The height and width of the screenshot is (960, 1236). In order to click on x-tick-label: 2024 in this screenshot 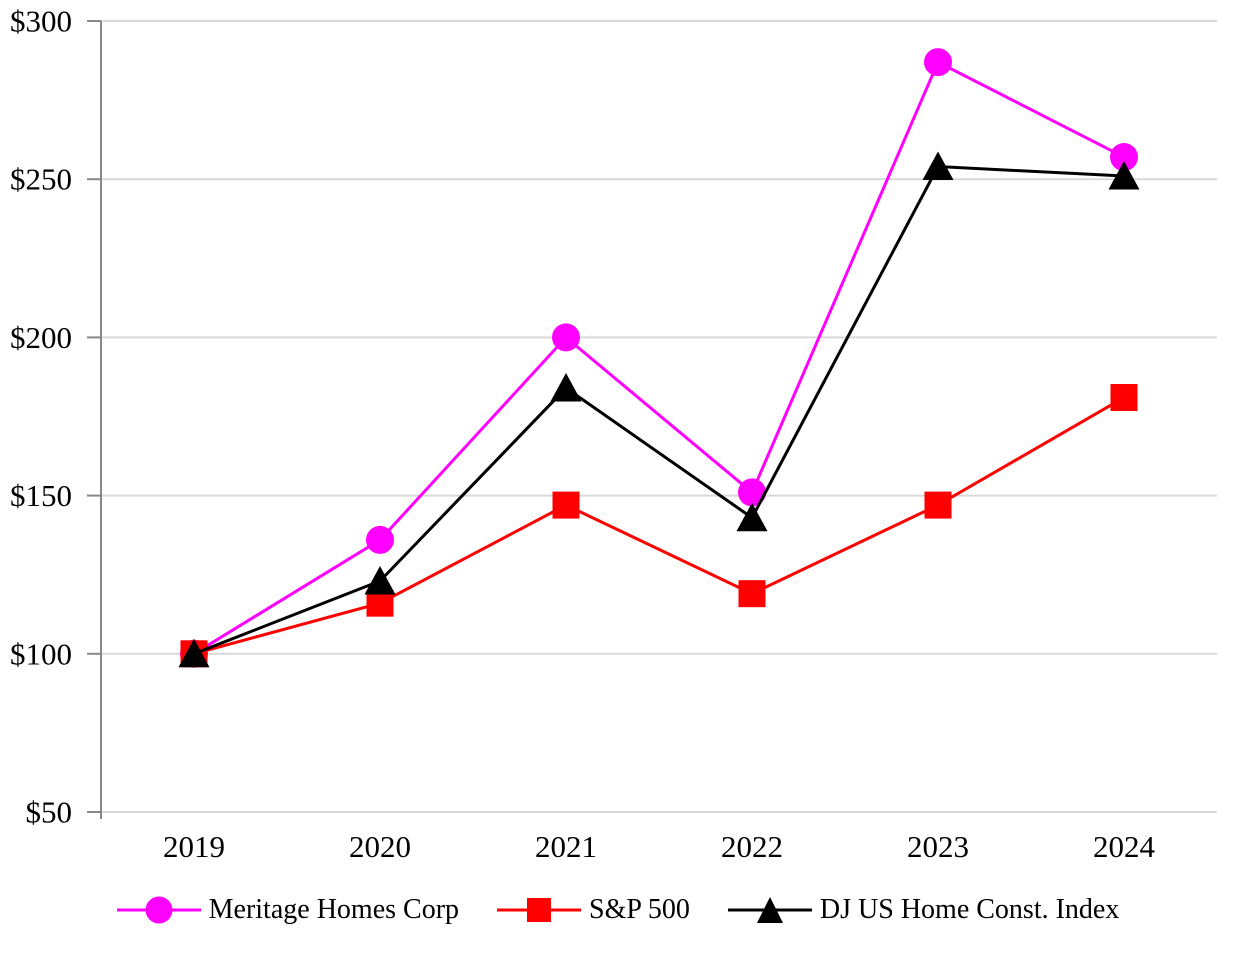, I will do `click(1124, 846)`.